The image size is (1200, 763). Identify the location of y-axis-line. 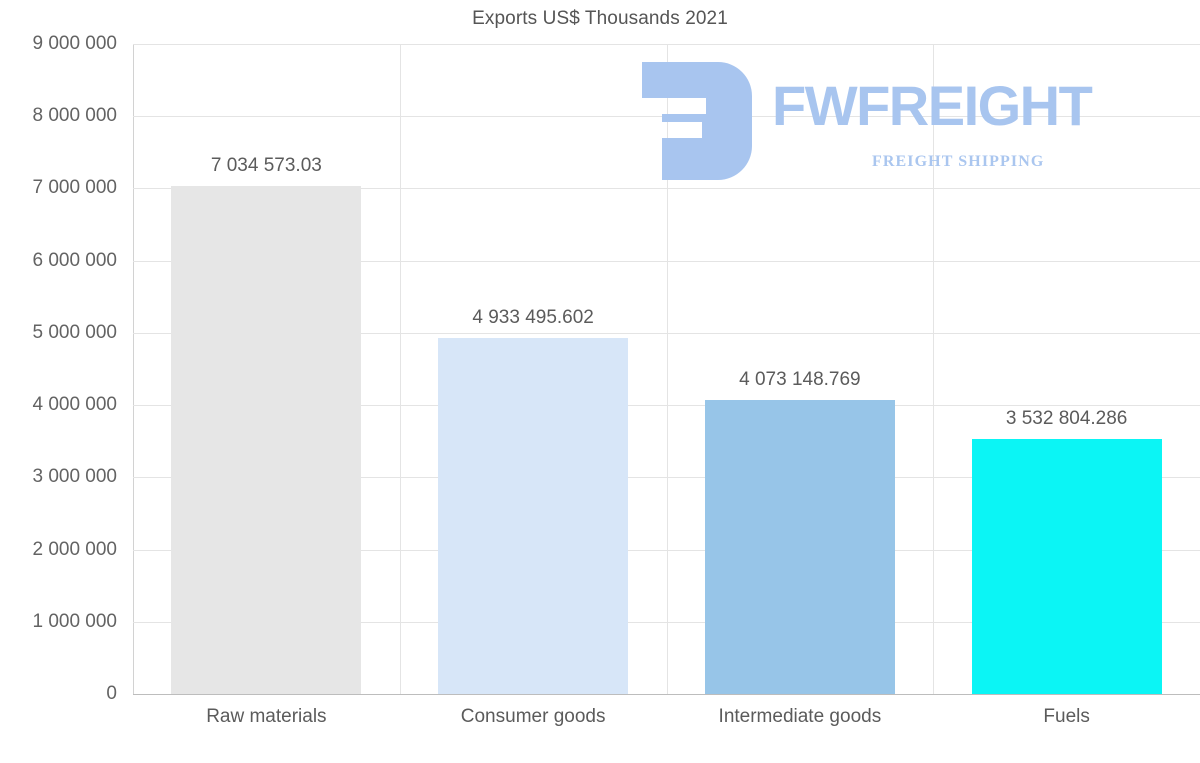
(133, 369).